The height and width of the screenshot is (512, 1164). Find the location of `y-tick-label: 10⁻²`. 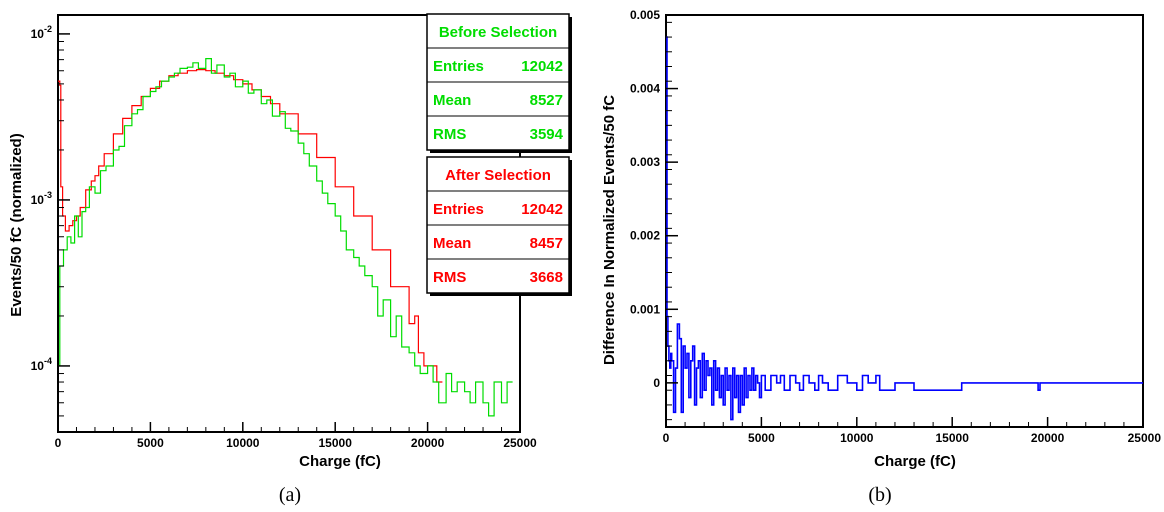

y-tick-label: 10⁻² is located at coordinates (41, 32).